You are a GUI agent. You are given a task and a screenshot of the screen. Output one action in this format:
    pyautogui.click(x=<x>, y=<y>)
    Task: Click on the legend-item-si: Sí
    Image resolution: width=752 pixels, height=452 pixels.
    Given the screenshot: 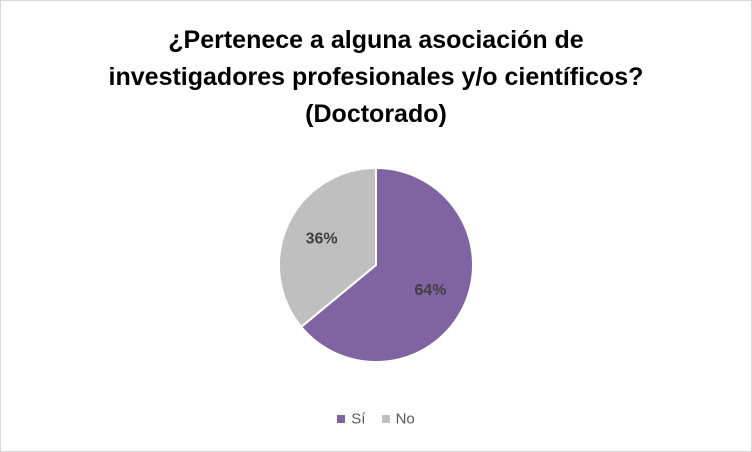 What is the action you would take?
    pyautogui.click(x=351, y=419)
    